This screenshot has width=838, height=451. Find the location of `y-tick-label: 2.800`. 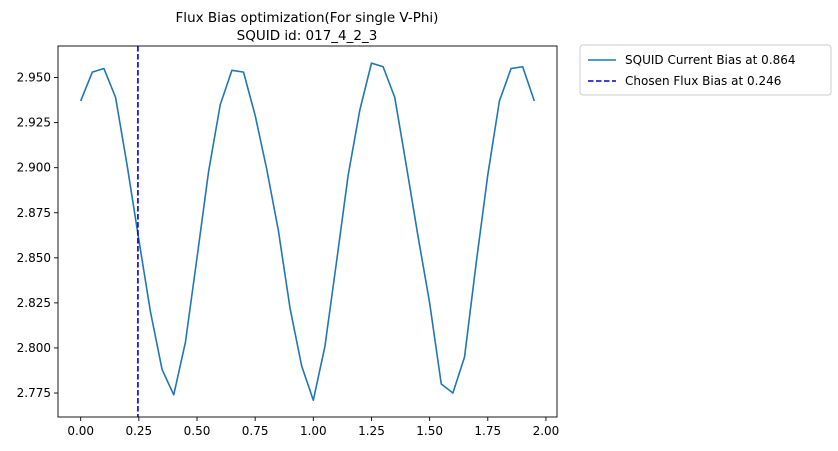

y-tick-label: 2.800 is located at coordinates (34, 348).